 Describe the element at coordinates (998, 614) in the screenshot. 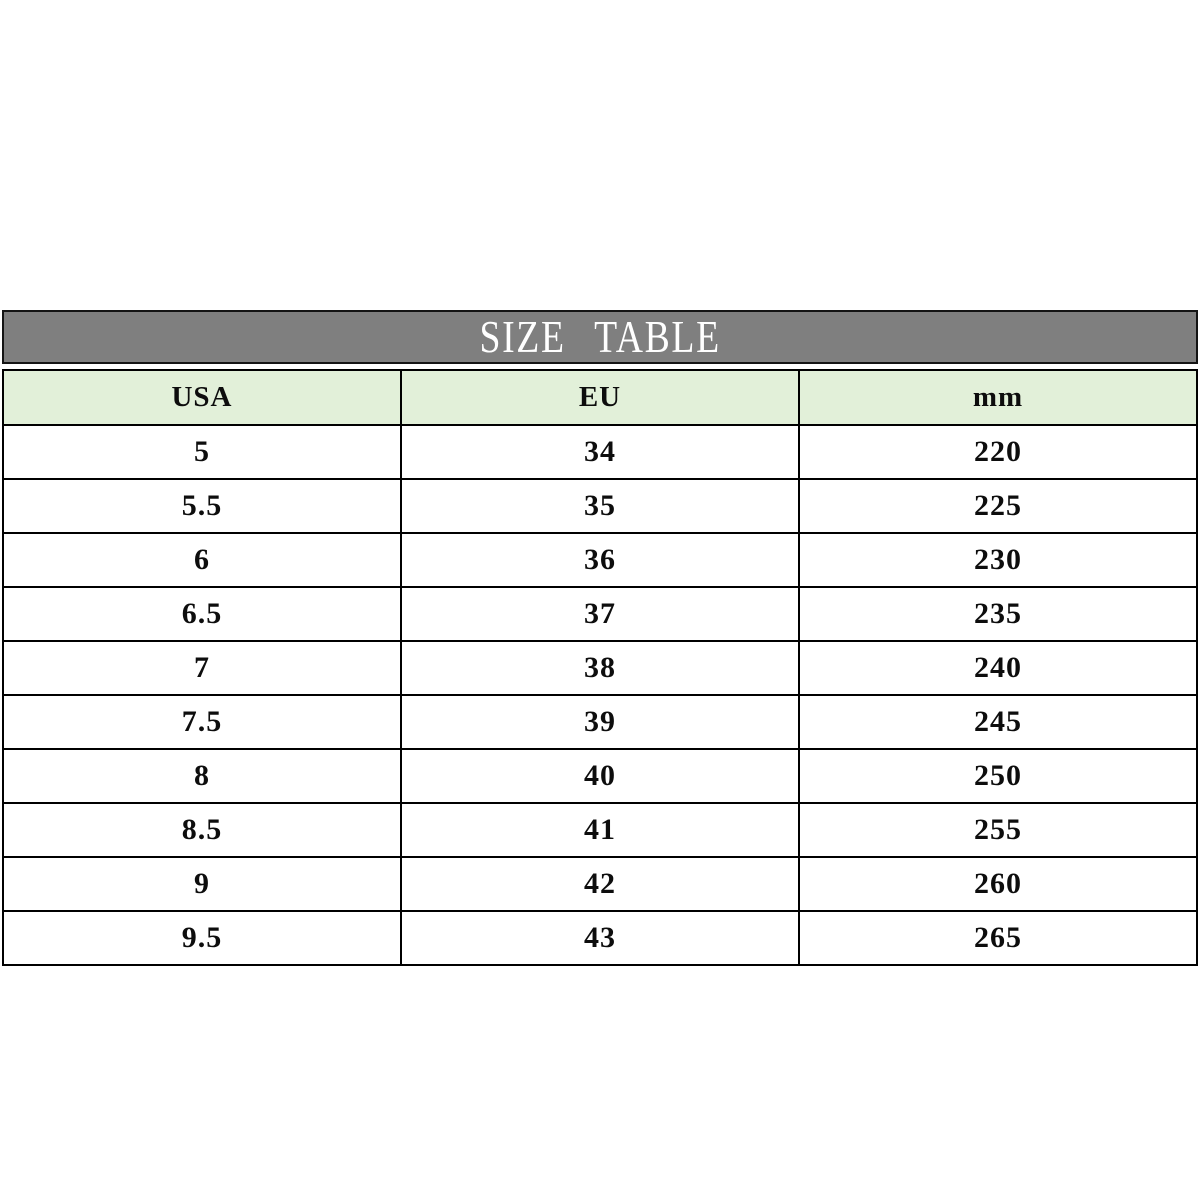

I see `cell-mm: 235` at that location.